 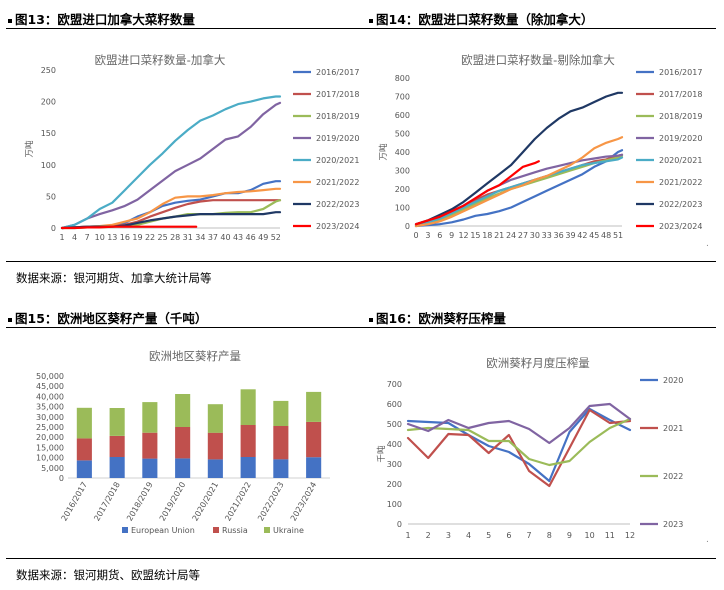 What do you see at coordinates (477, 193) in the screenshot?
I see `series-line-2023/2024` at bounding box center [477, 193].